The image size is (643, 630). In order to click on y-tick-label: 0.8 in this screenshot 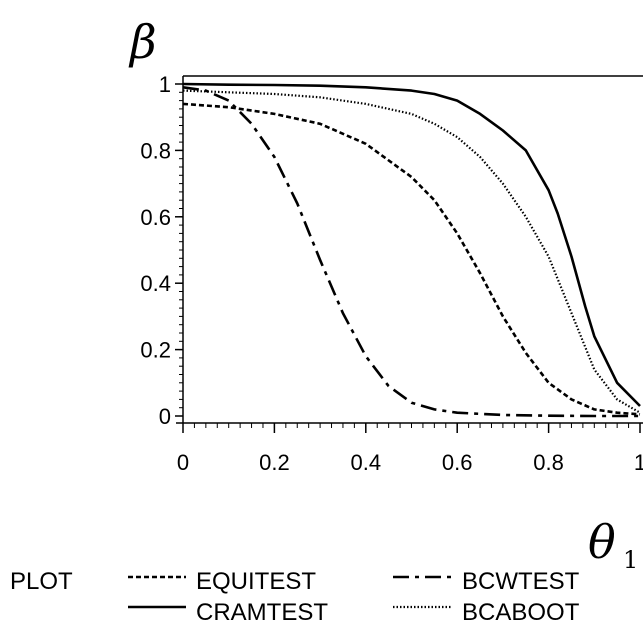, I will do `click(155, 150)`.